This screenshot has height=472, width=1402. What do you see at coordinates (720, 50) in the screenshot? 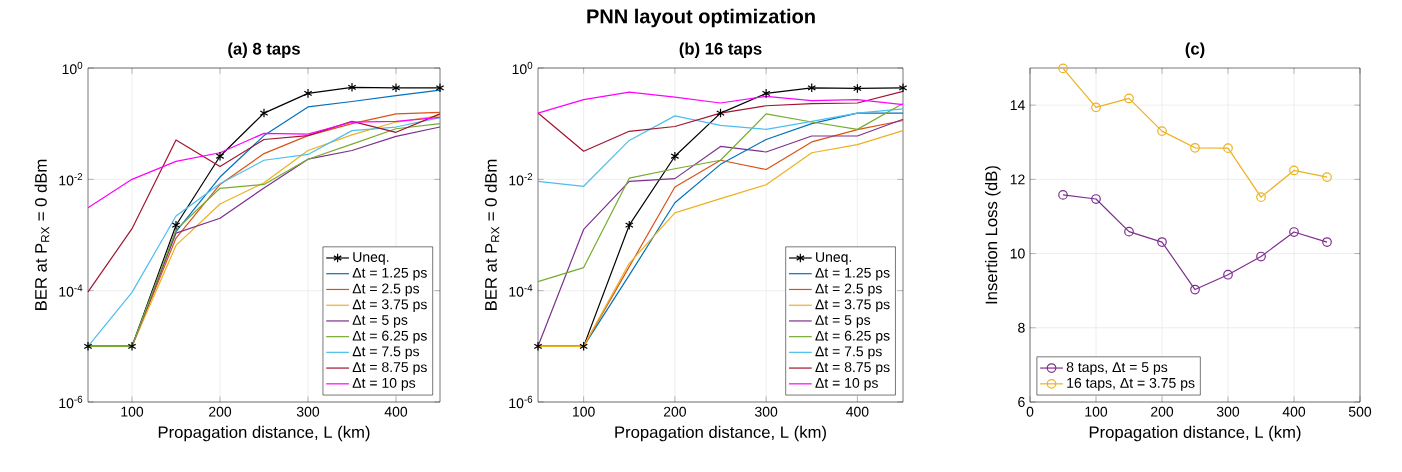
I see `chart-title: (b) 16 taps` at bounding box center [720, 50].